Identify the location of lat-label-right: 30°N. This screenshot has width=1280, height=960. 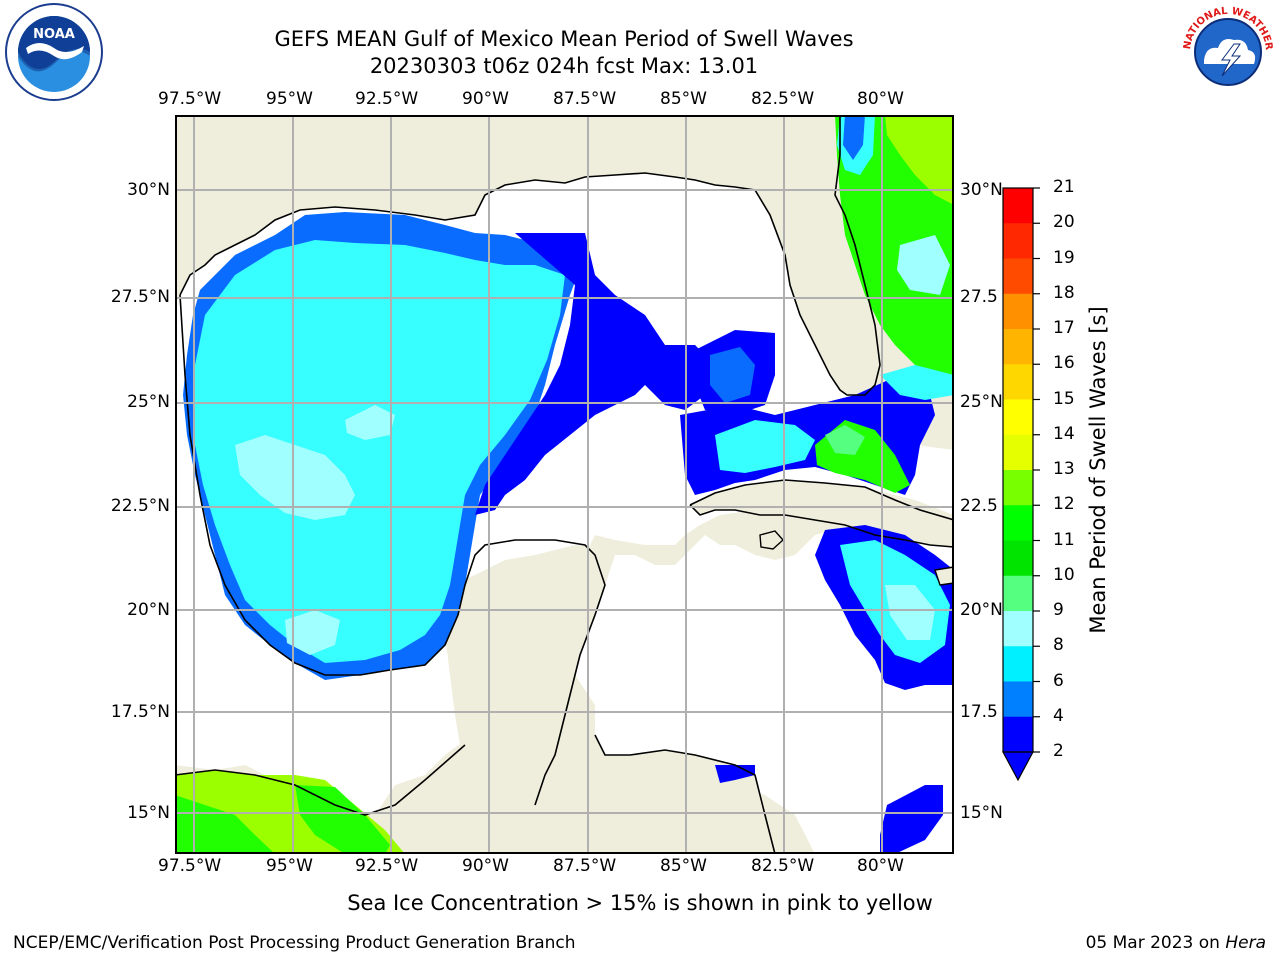
(981, 190).